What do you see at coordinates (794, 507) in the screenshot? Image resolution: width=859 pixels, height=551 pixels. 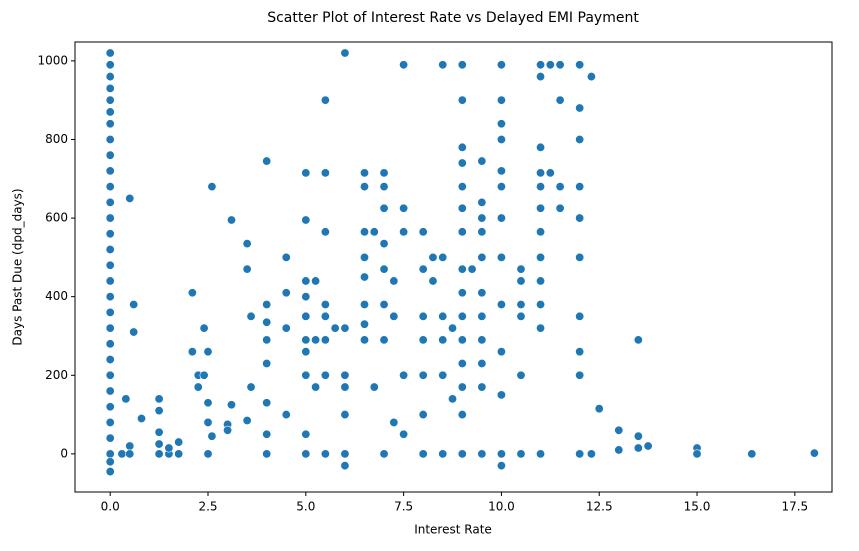 I see `x-tick-label: 17.5` at bounding box center [794, 507].